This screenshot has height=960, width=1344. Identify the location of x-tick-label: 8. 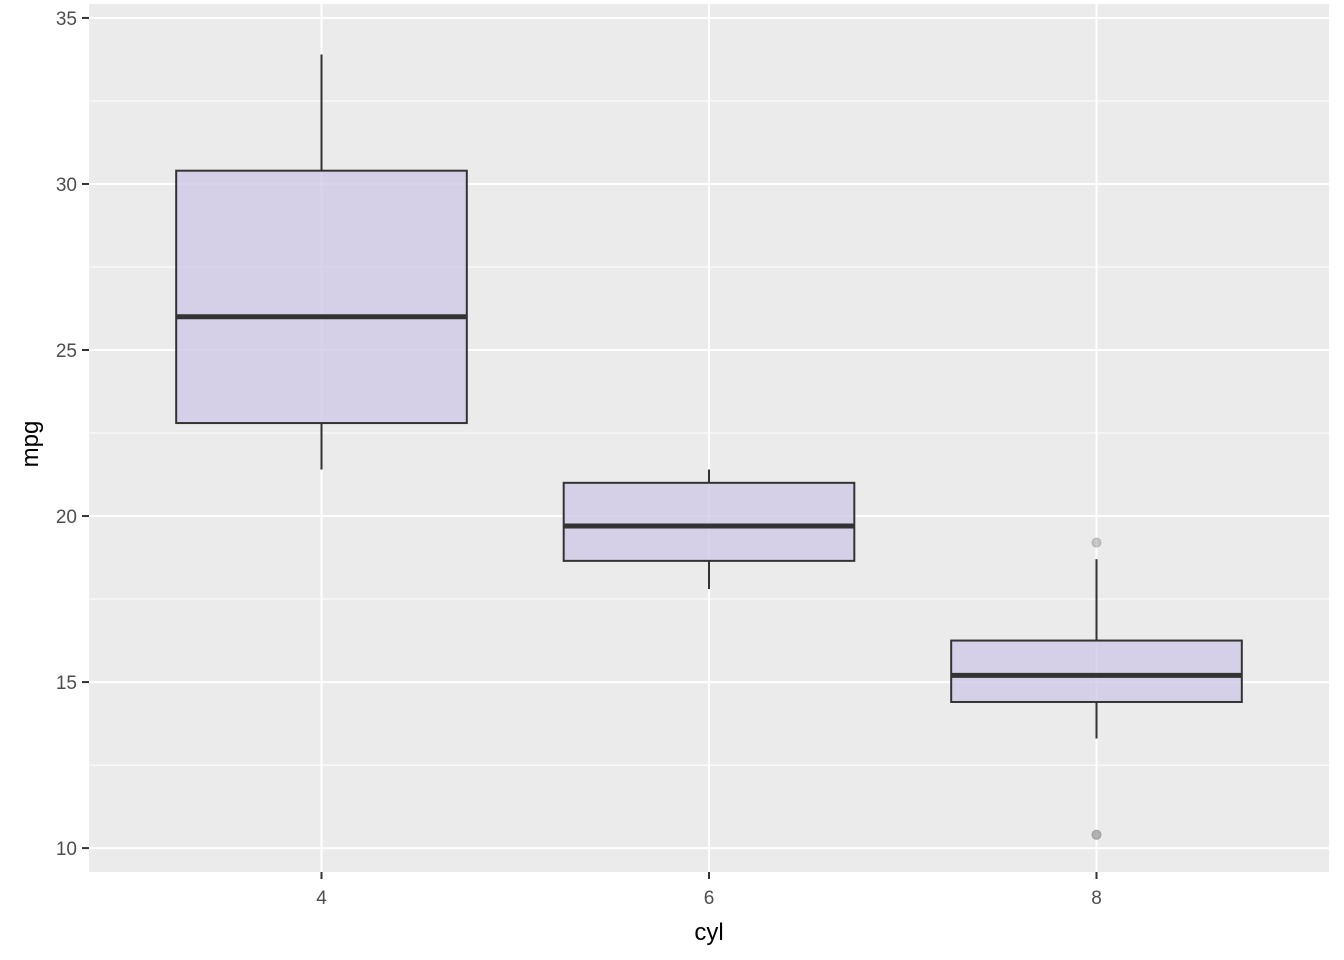
(1096, 898).